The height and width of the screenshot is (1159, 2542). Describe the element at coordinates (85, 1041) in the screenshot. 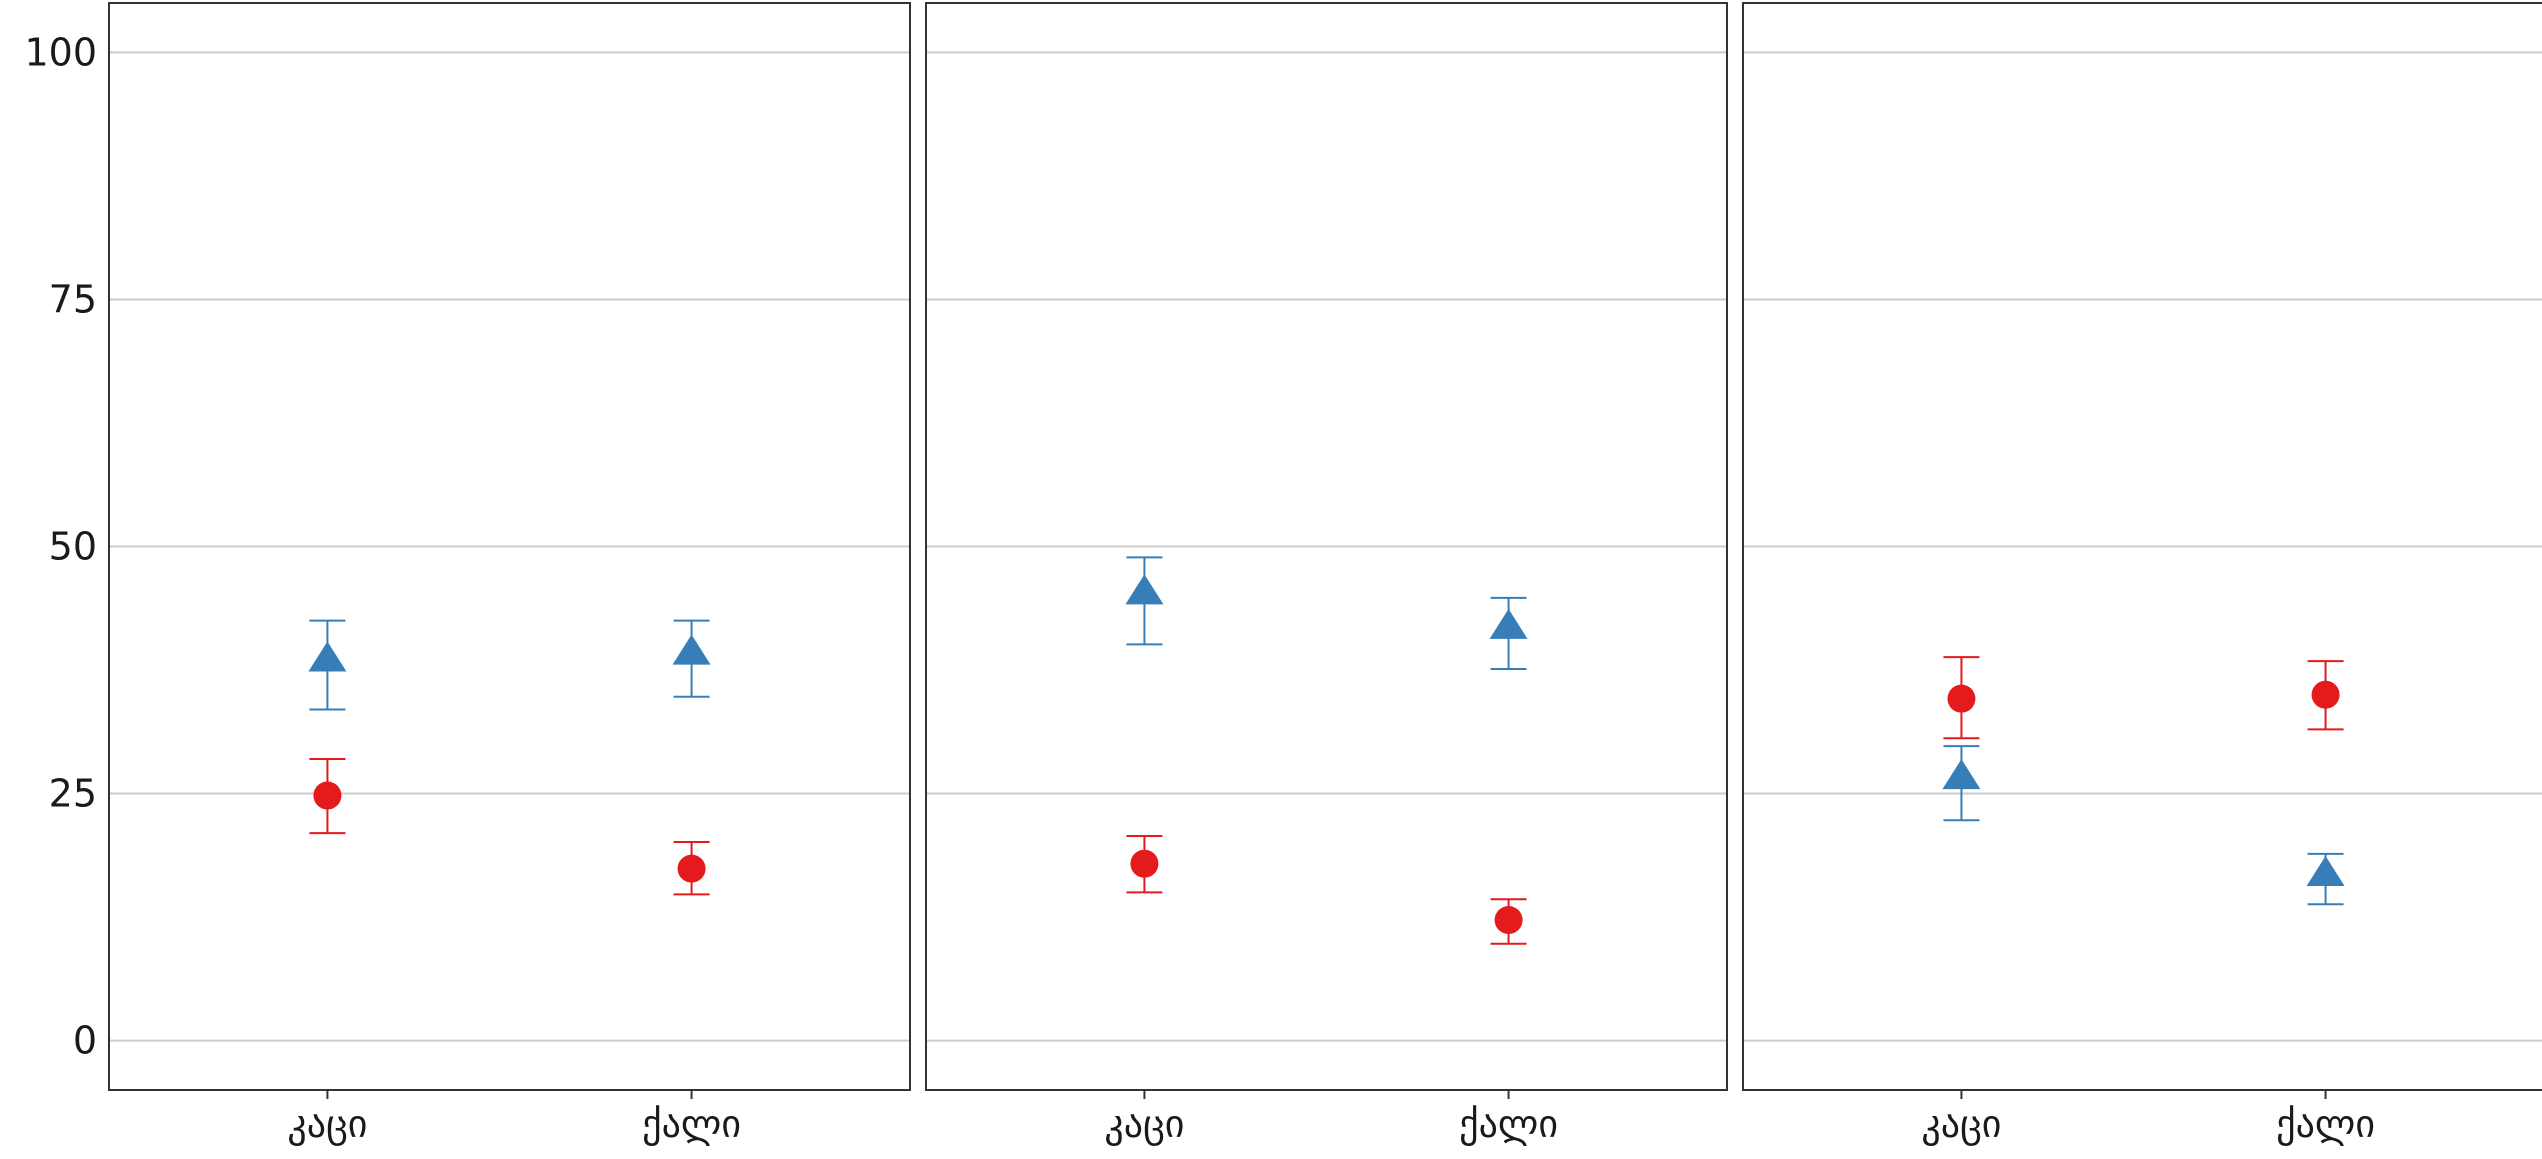

I see `y-tick-label: 0` at that location.